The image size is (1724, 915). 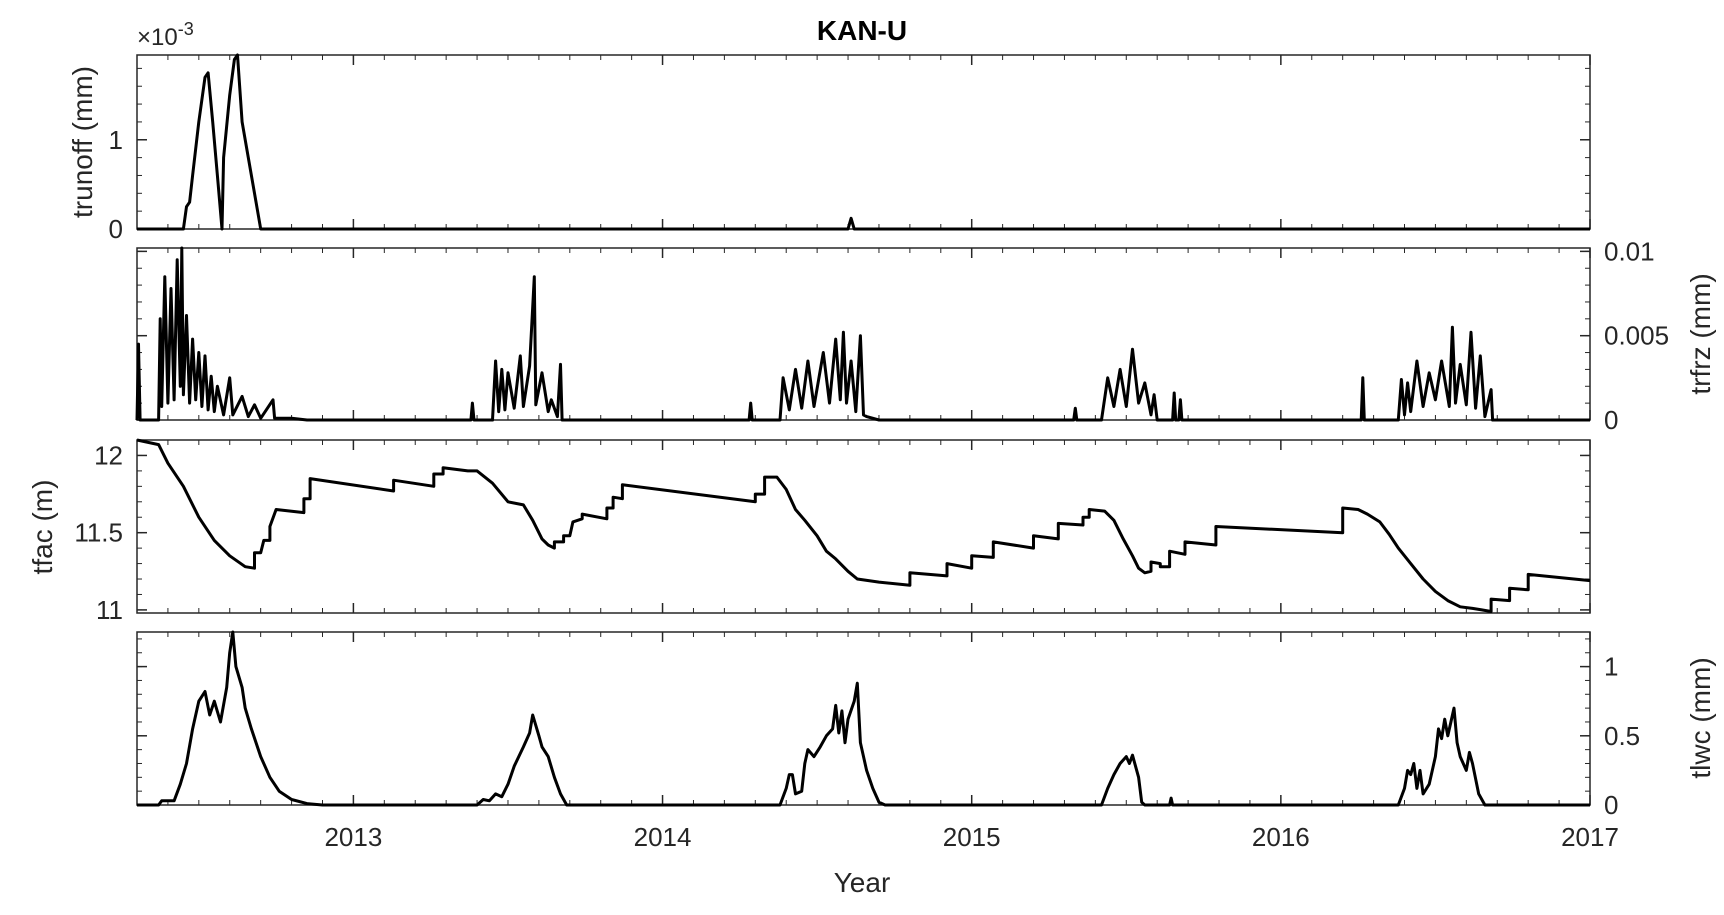 I want to click on trfrz-y-axis-label: trfrz (mm), so click(x=1700, y=333).